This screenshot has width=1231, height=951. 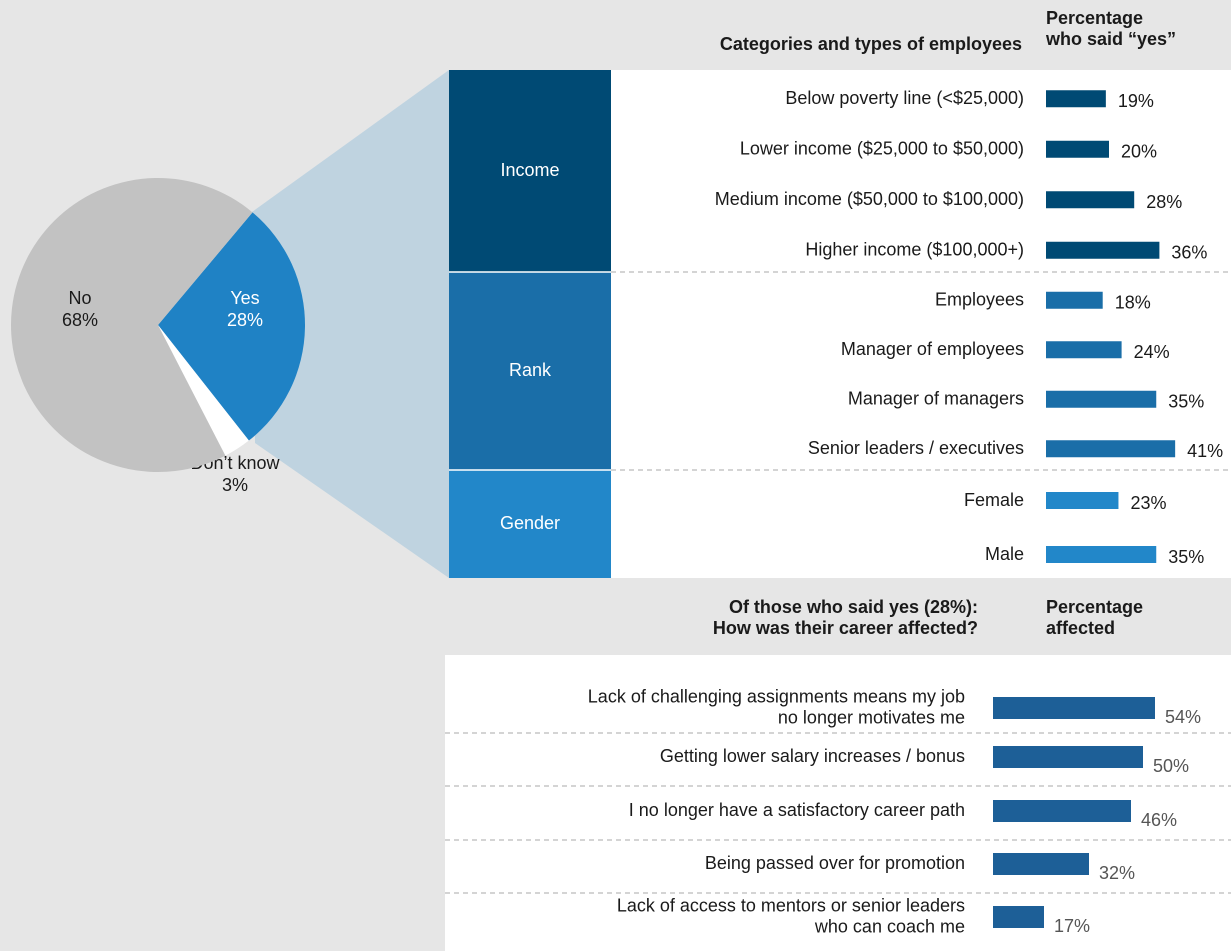 I want to click on pie-label: No, so click(x=79, y=298).